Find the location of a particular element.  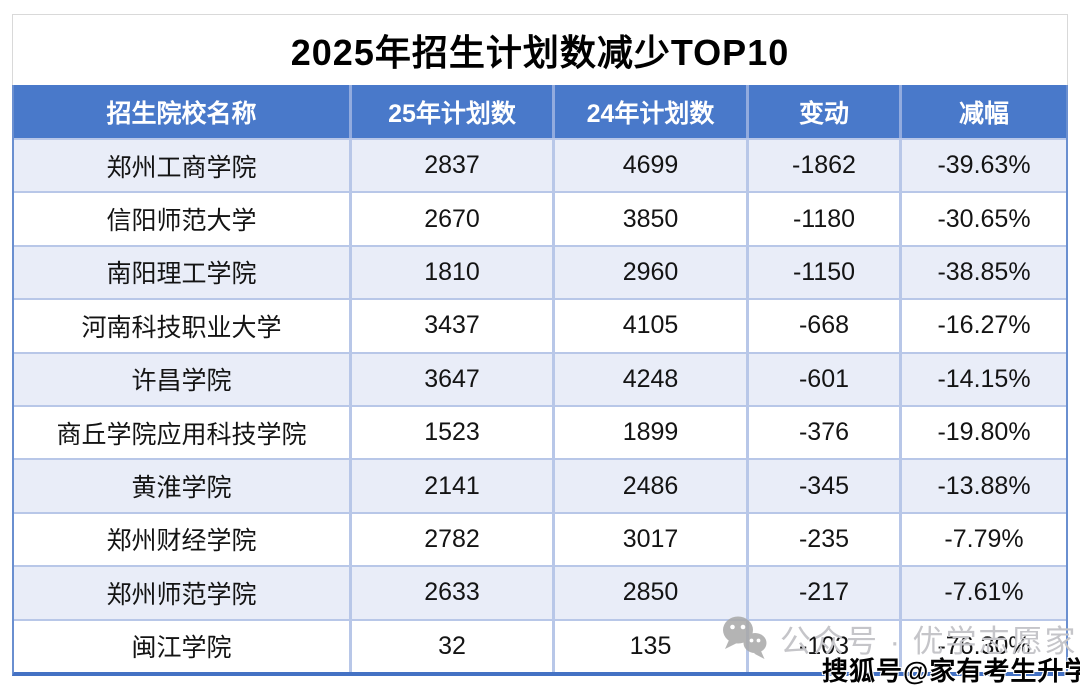

table-row: 信阳师范大学 2670 3850 -1180 -30.65% is located at coordinates (540, 218).